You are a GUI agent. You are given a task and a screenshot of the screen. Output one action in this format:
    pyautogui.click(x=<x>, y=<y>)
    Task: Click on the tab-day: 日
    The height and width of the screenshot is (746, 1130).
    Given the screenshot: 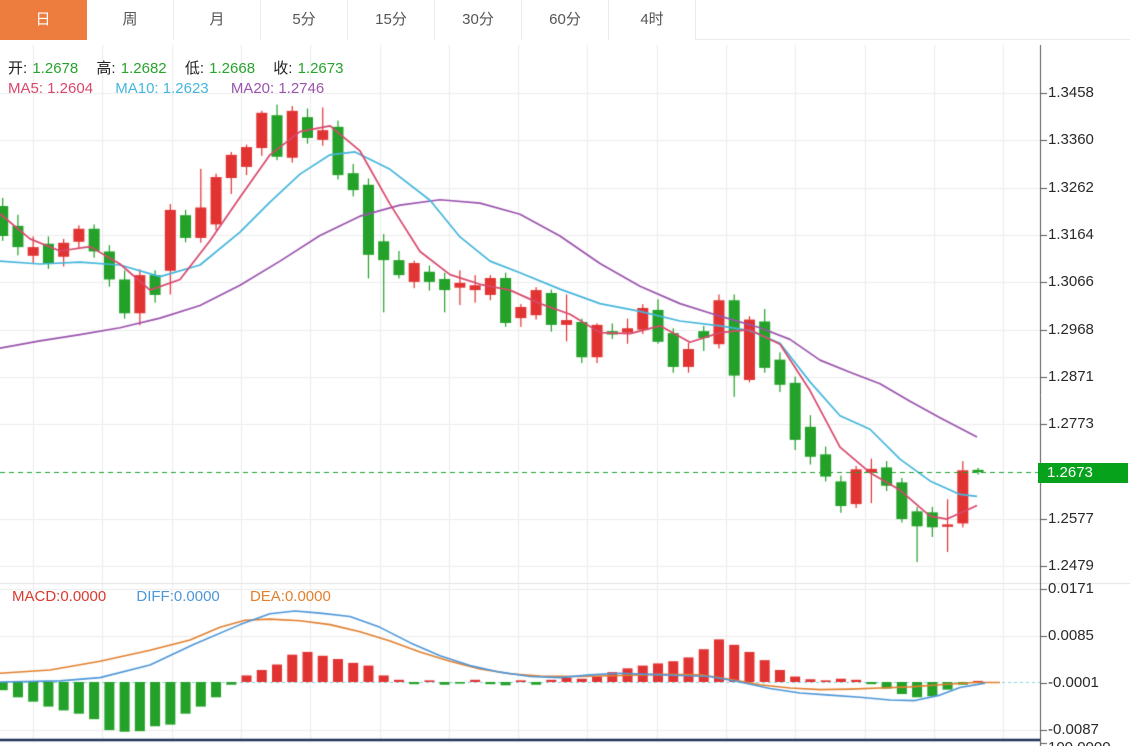 What is the action you would take?
    pyautogui.click(x=43, y=20)
    